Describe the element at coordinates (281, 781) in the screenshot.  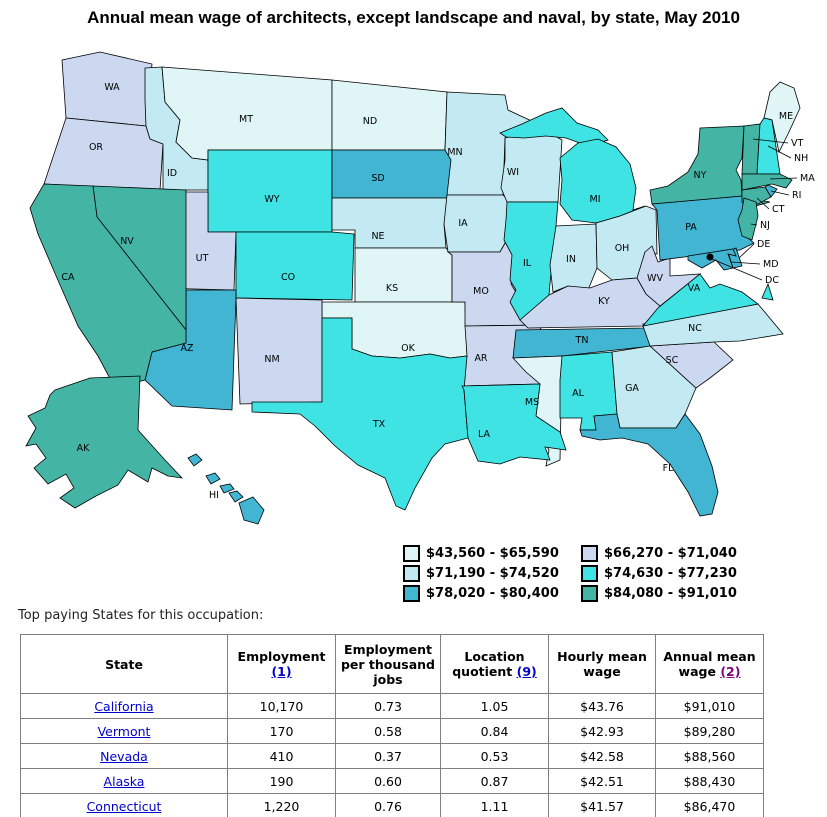
I see `employment-cell: 190` at that location.